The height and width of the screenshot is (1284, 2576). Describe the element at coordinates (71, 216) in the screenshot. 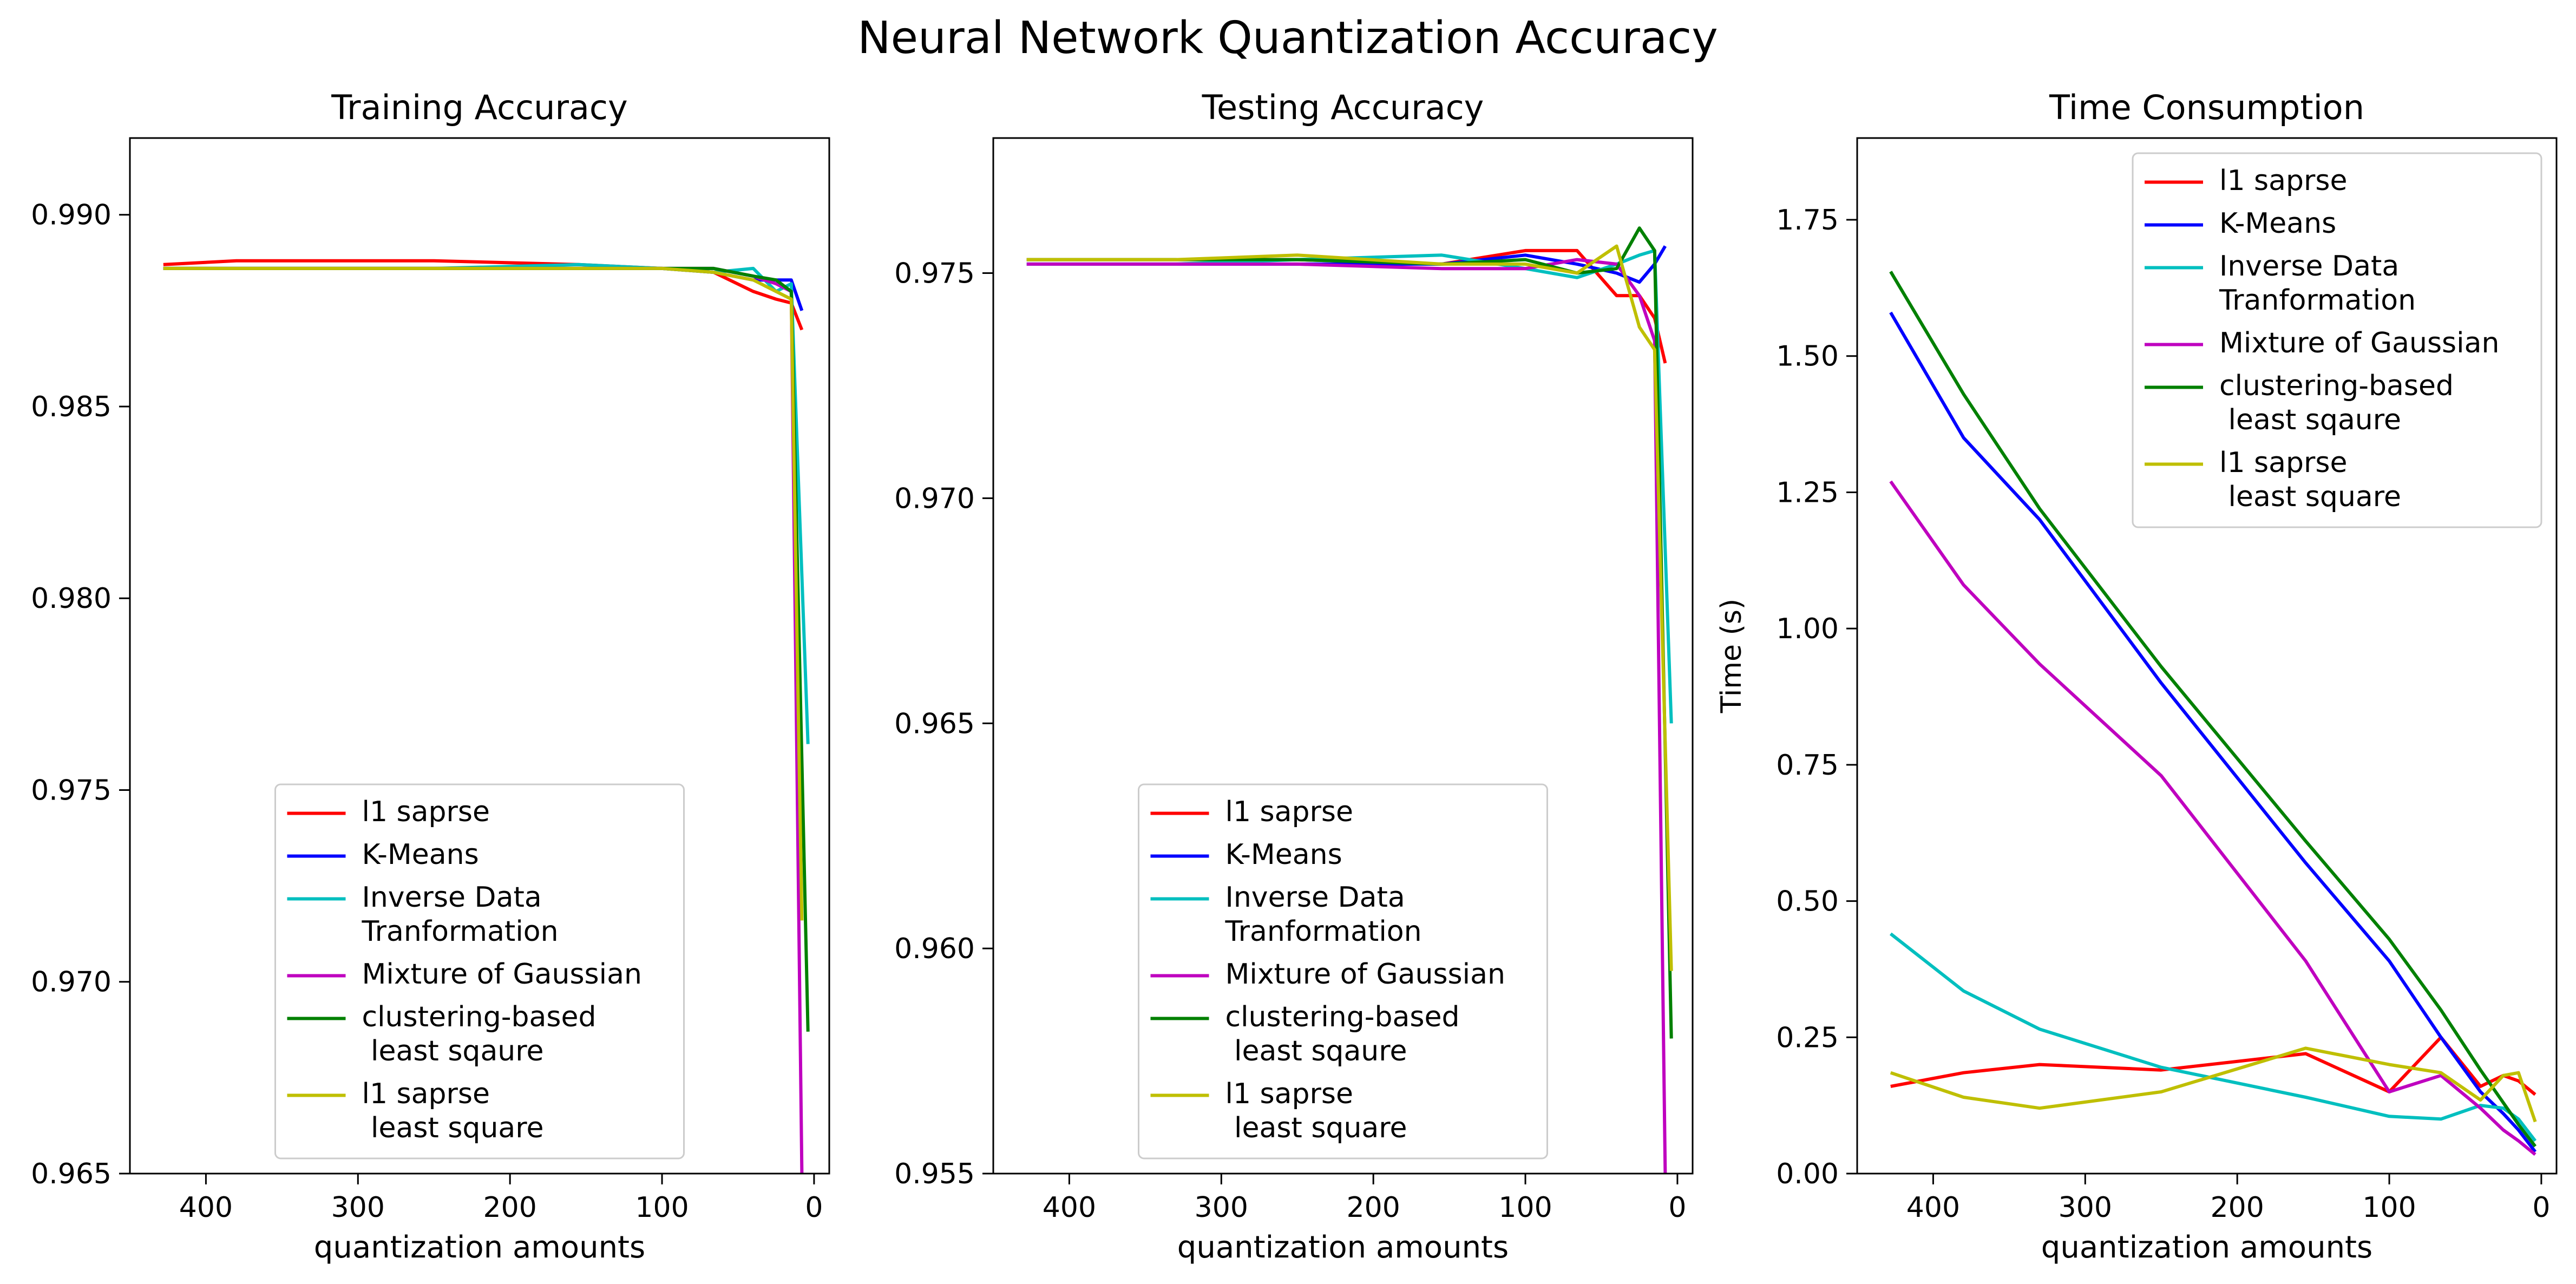

I see `y-tick-label: 0.990` at that location.